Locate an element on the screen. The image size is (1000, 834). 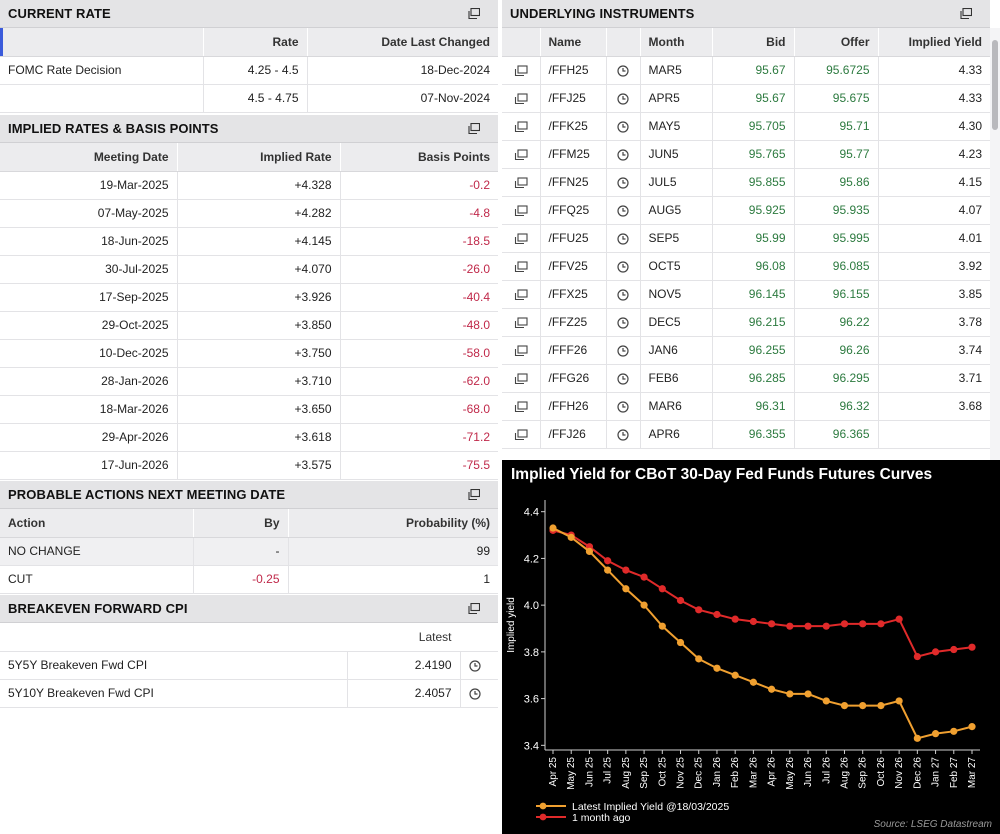
basis-points: -62.0 is located at coordinates (419, 381).